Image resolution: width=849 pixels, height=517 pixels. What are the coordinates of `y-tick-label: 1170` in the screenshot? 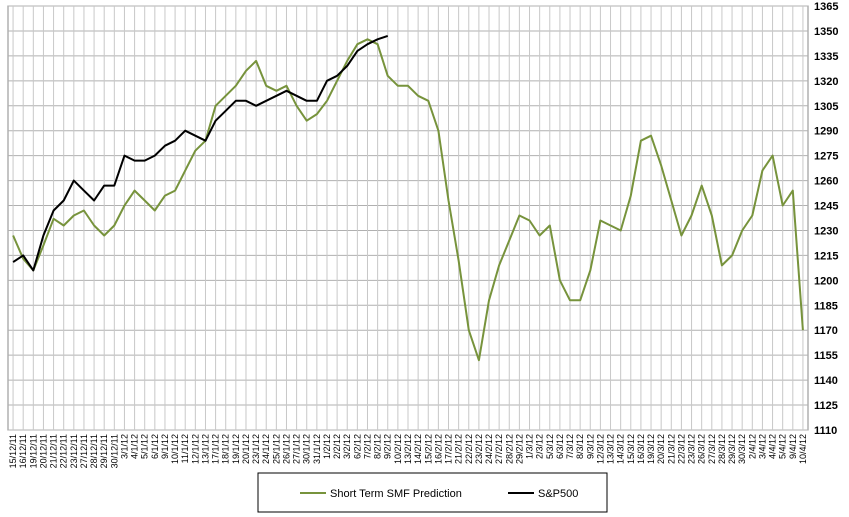 It's located at (826, 331).